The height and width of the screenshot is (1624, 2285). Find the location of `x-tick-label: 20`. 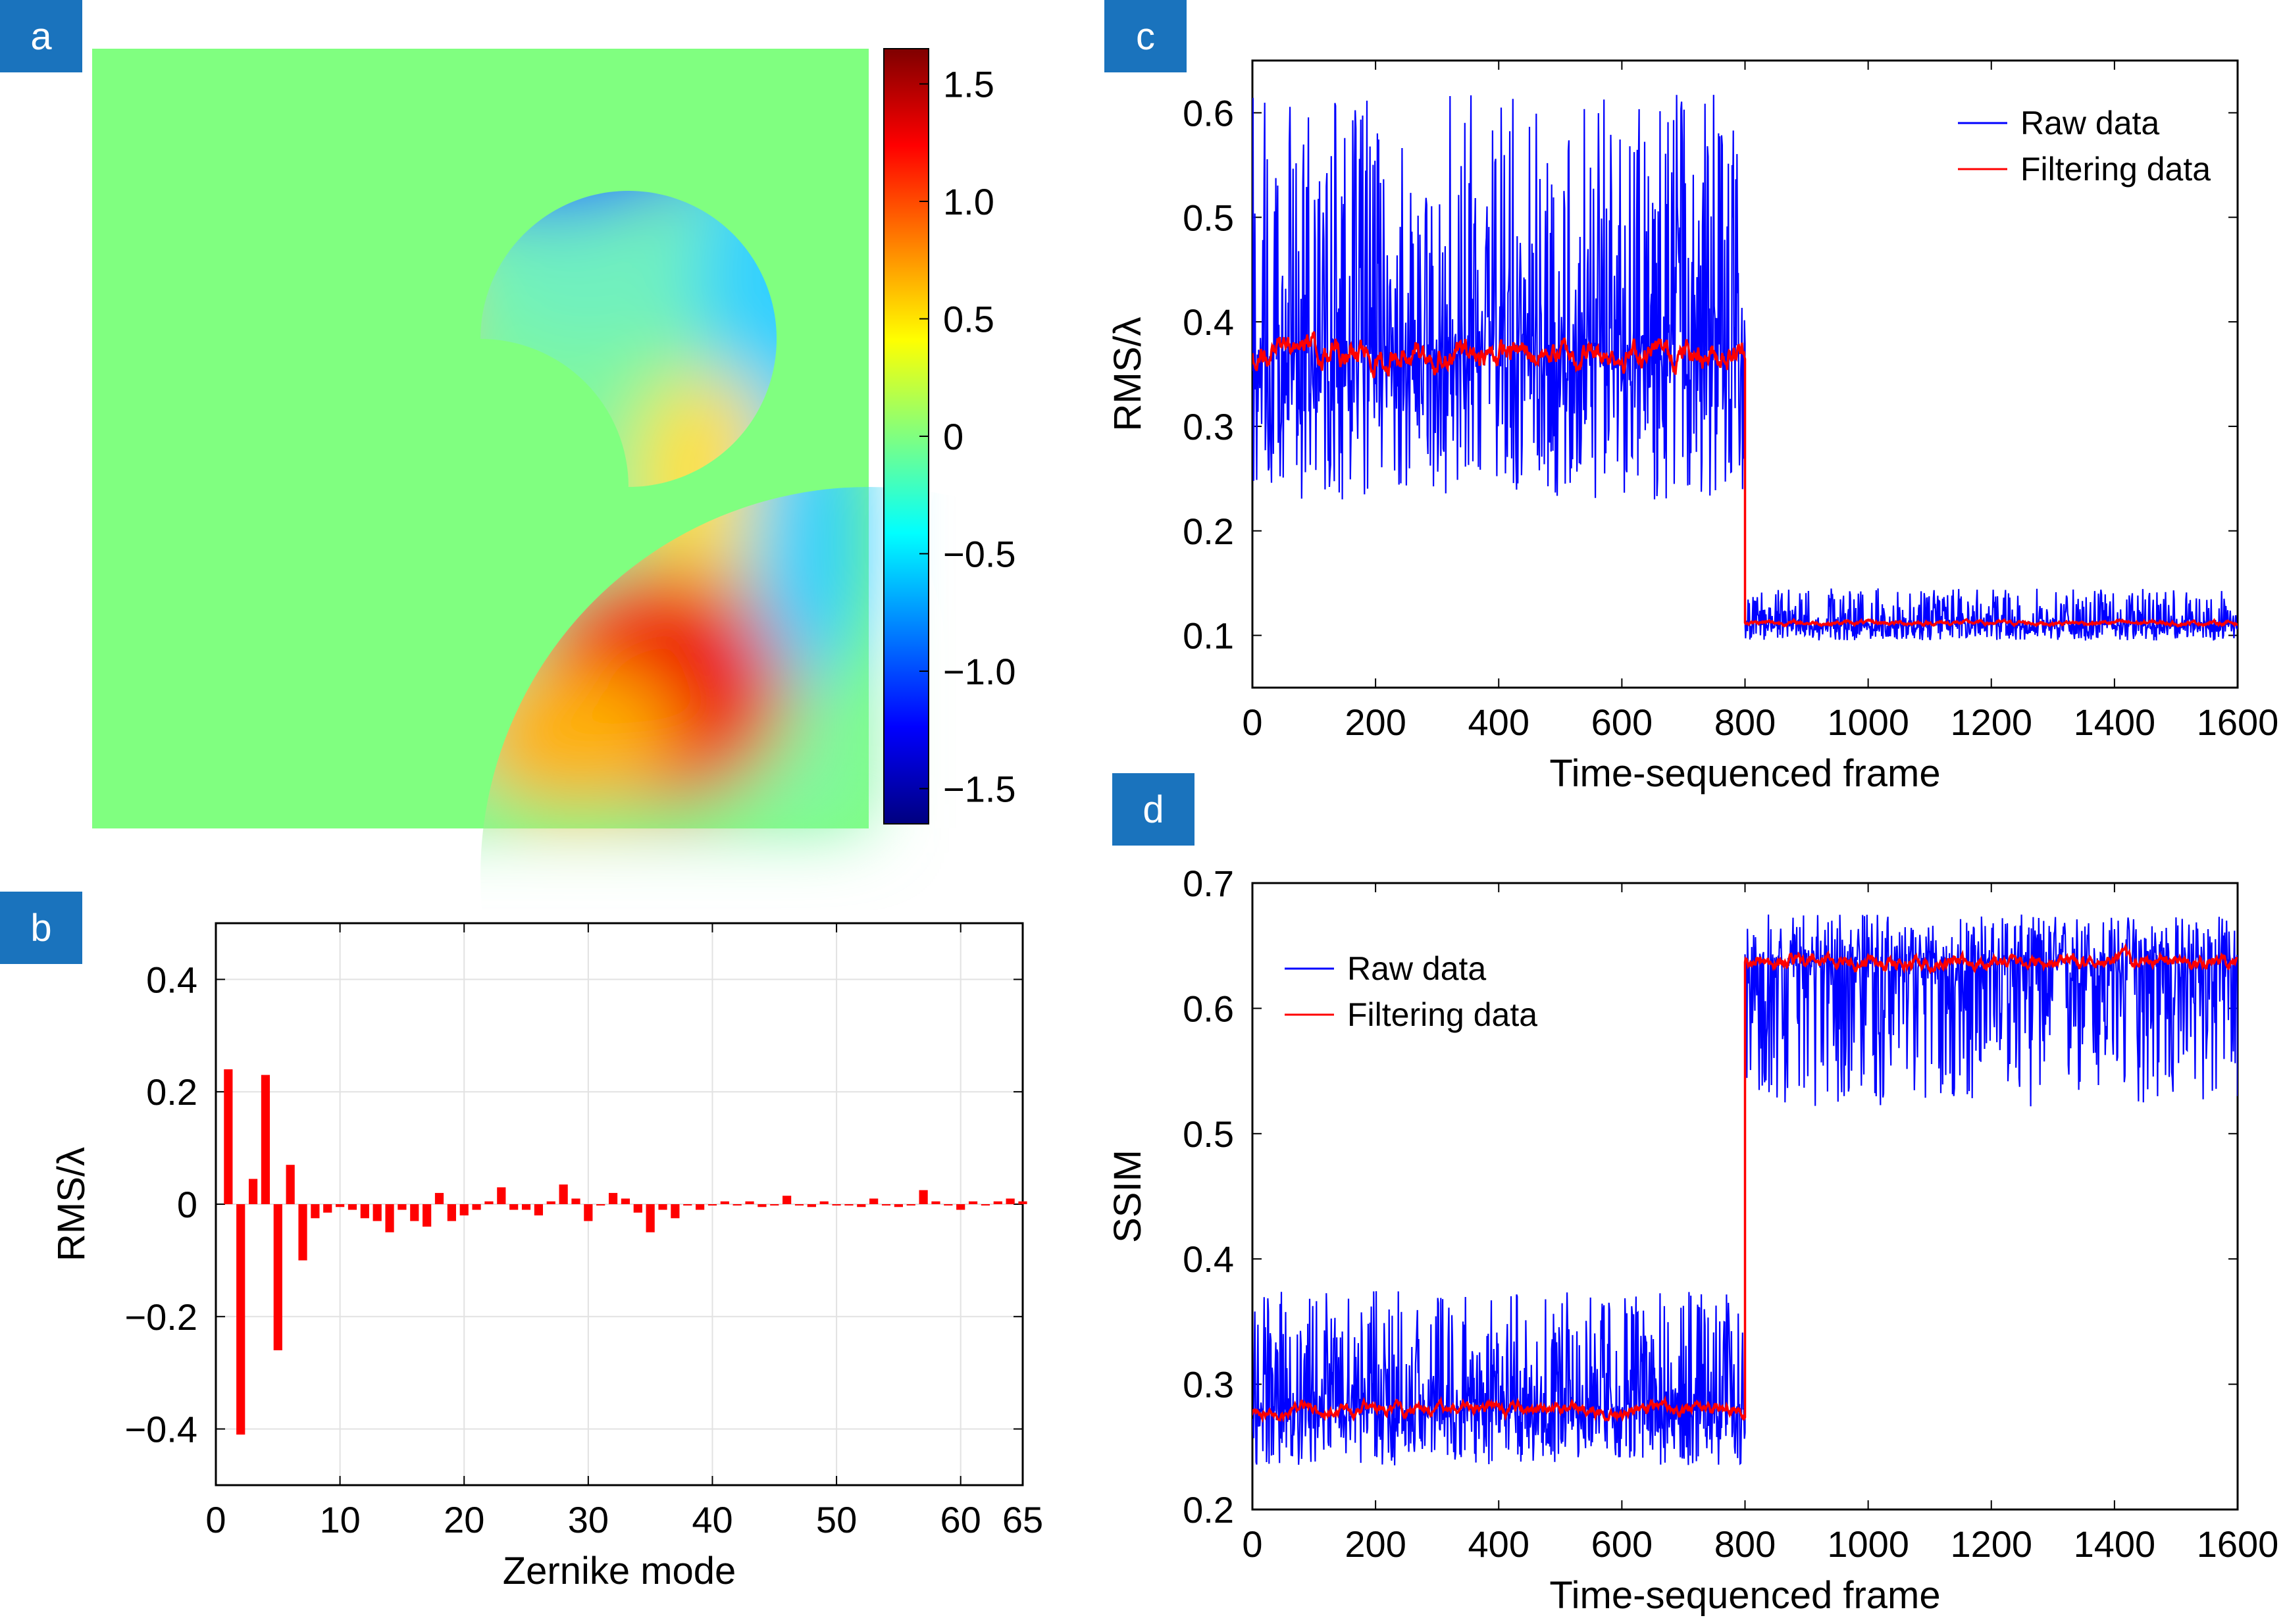

x-tick-label: 20 is located at coordinates (464, 1519).